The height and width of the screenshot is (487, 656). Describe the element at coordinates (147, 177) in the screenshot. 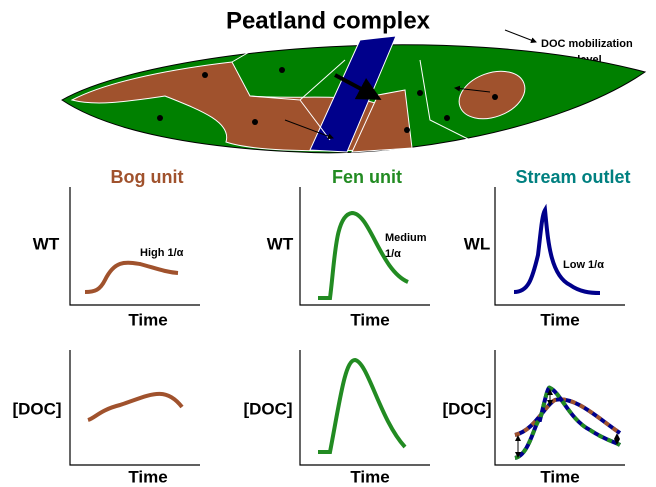

I see `column-title: Bog unit` at that location.